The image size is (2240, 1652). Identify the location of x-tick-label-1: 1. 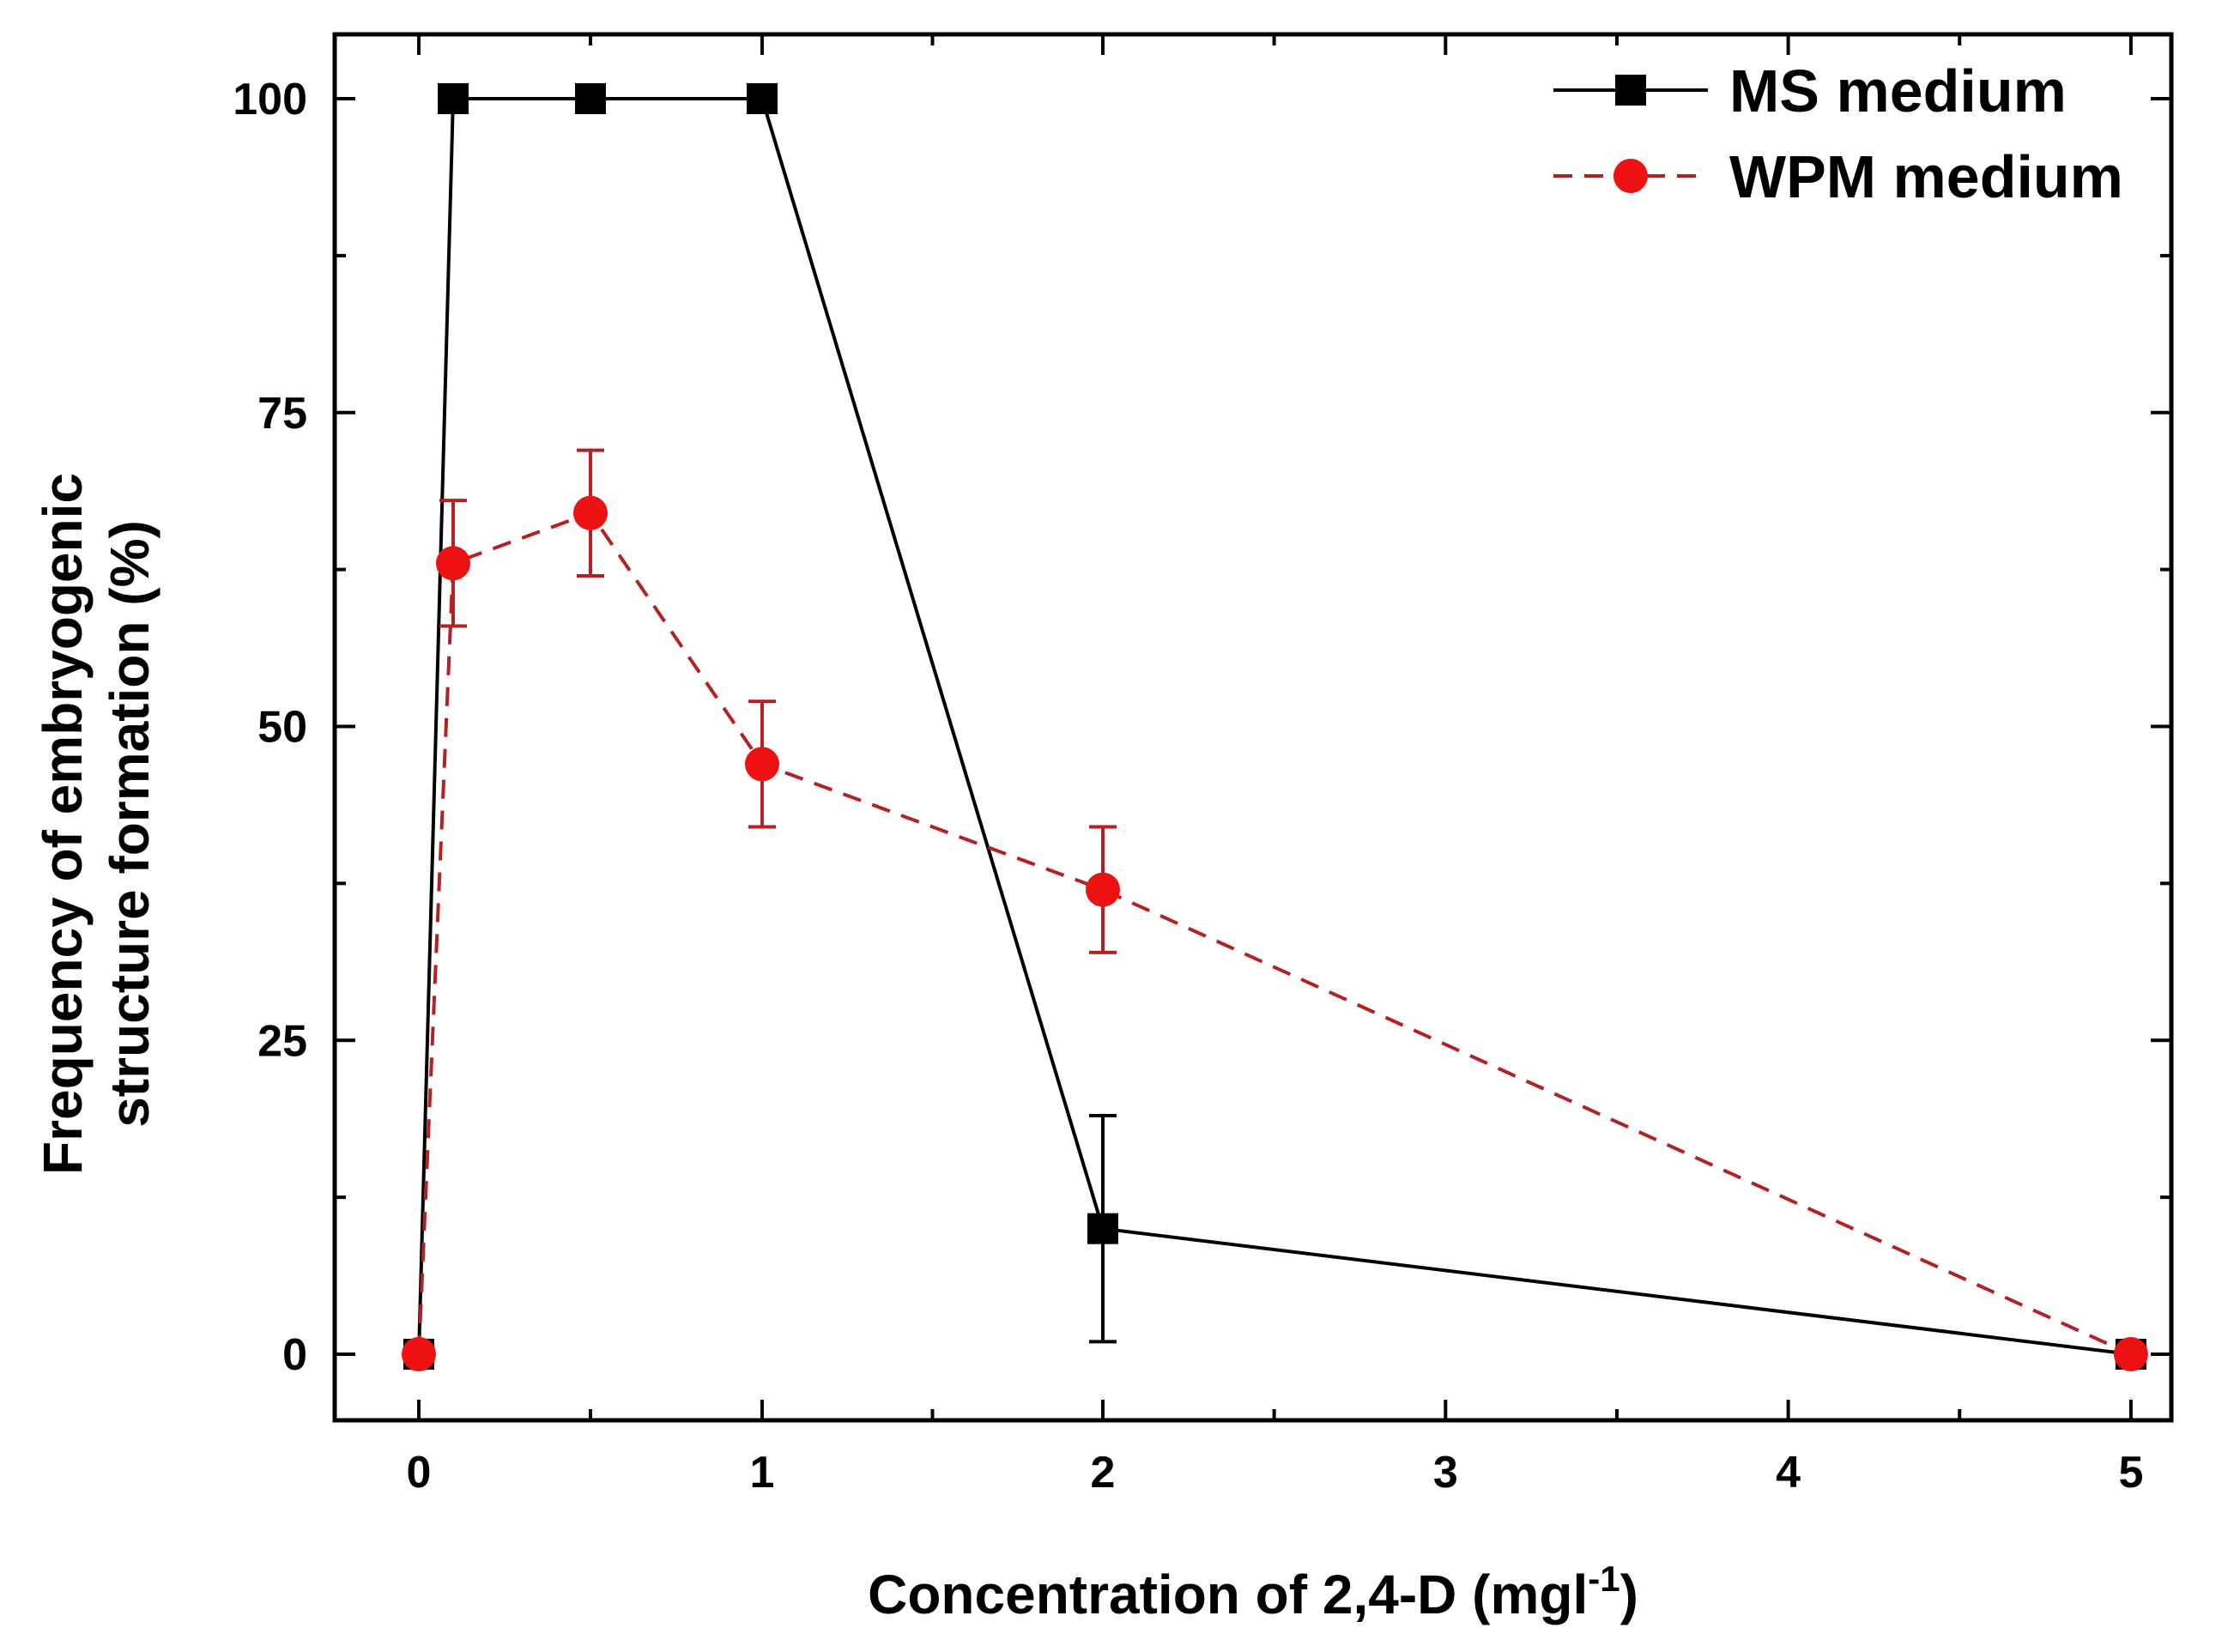
(762, 1473).